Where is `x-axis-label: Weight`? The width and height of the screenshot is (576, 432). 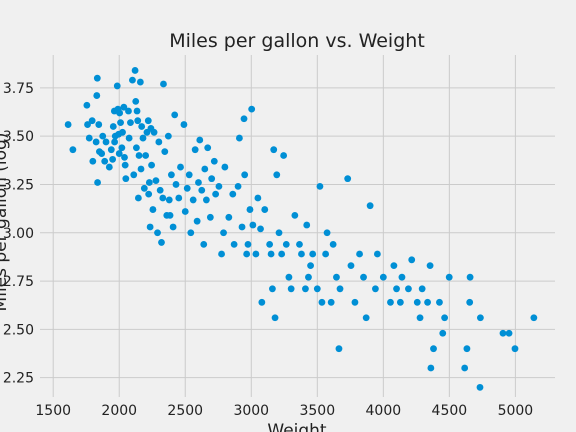 x-axis-label: Weight is located at coordinates (297, 426).